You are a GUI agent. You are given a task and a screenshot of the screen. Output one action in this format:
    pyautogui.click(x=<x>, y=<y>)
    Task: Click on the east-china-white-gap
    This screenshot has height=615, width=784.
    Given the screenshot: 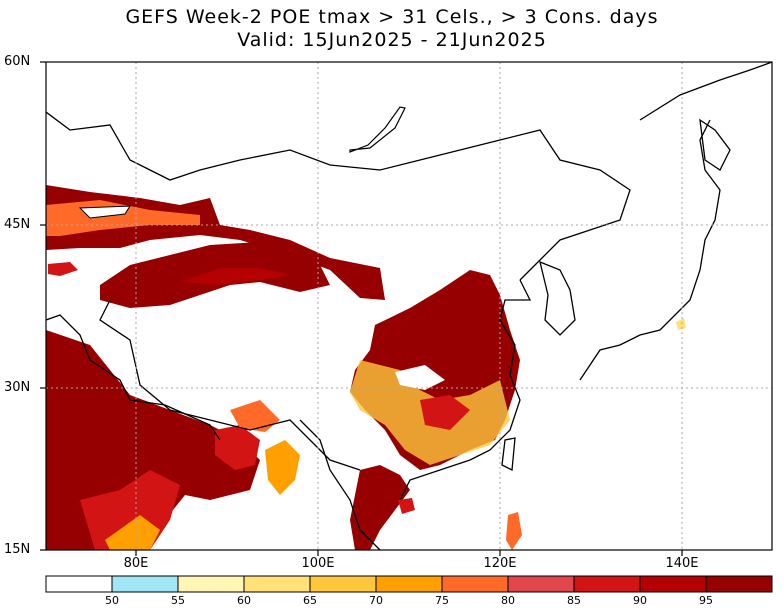 What is the action you would take?
    pyautogui.click(x=420, y=377)
    